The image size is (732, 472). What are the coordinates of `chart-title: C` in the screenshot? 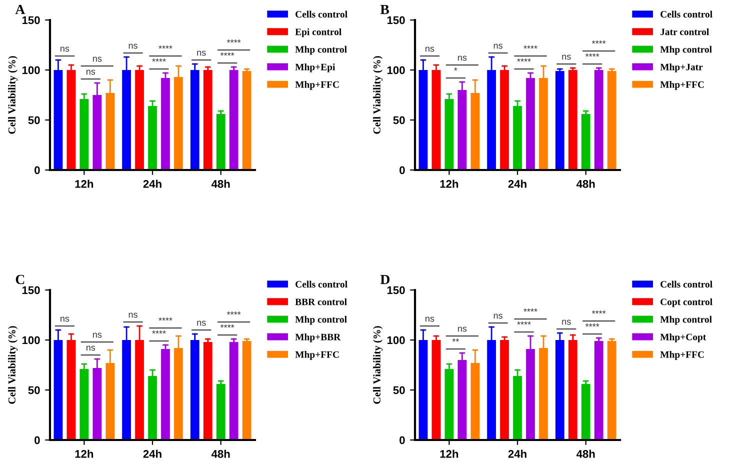 It's located at (20, 279).